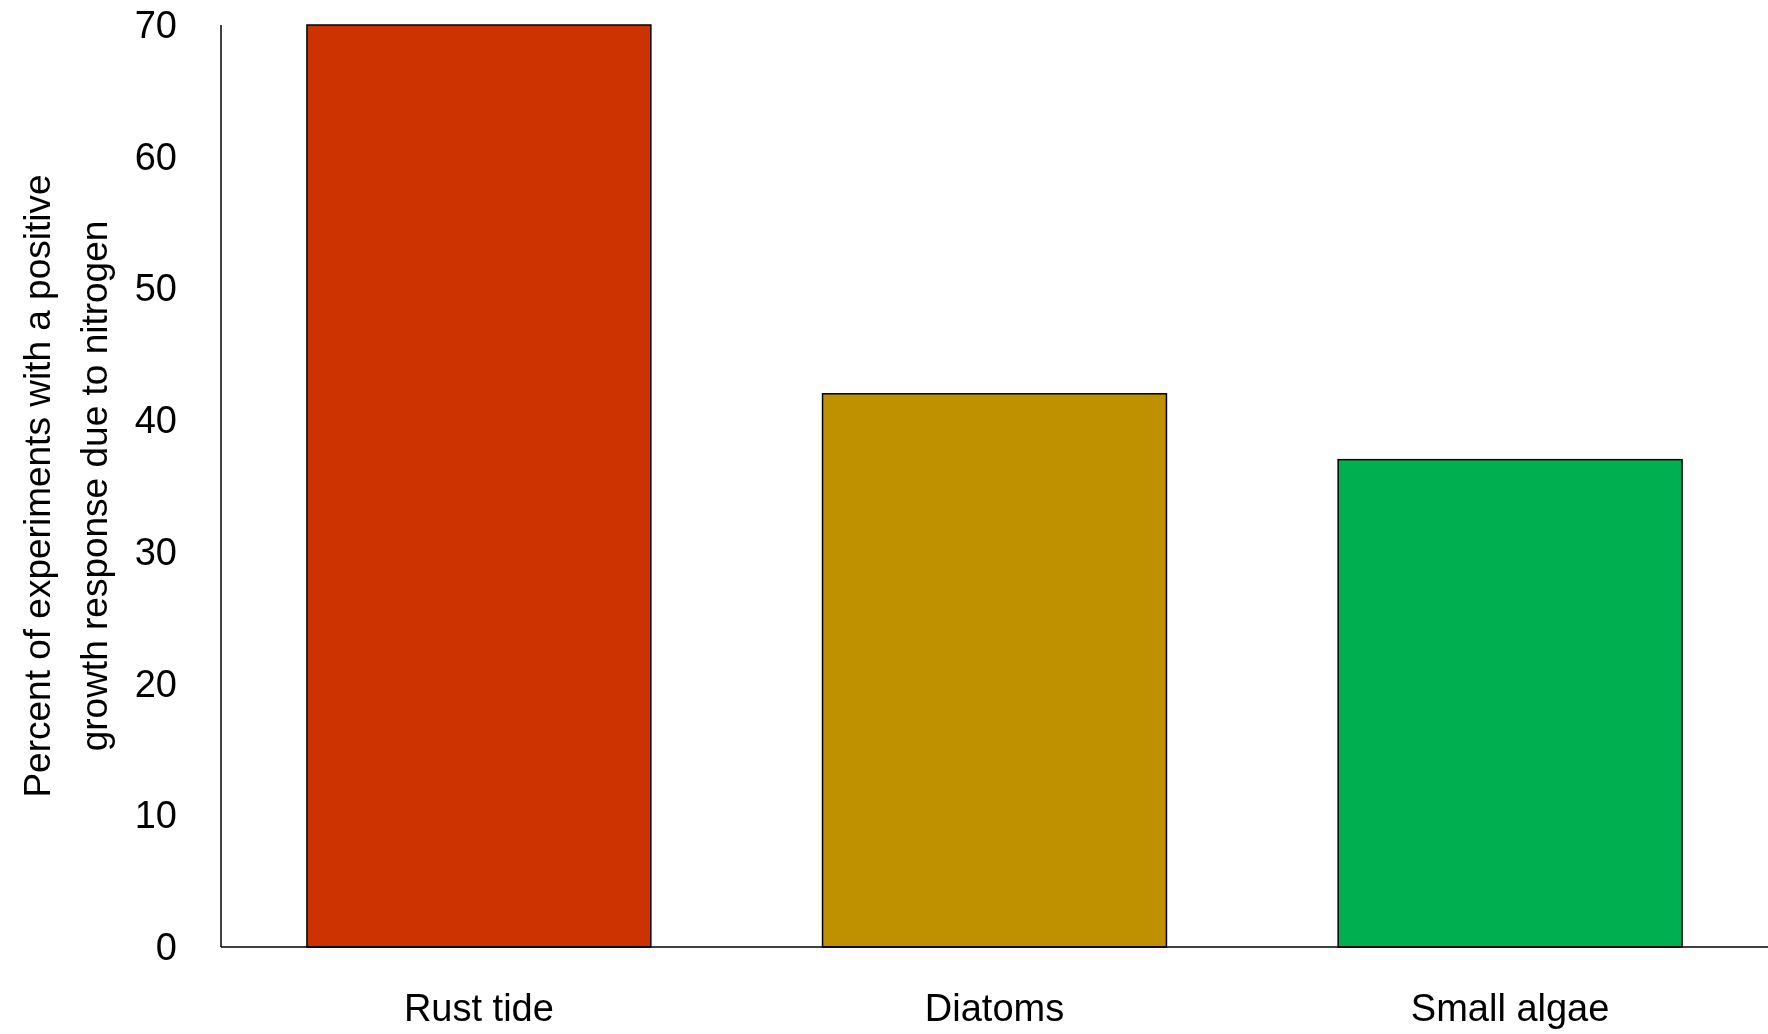 Image resolution: width=1768 pixels, height=1034 pixels. I want to click on y-tick-label: 50, so click(155, 288).